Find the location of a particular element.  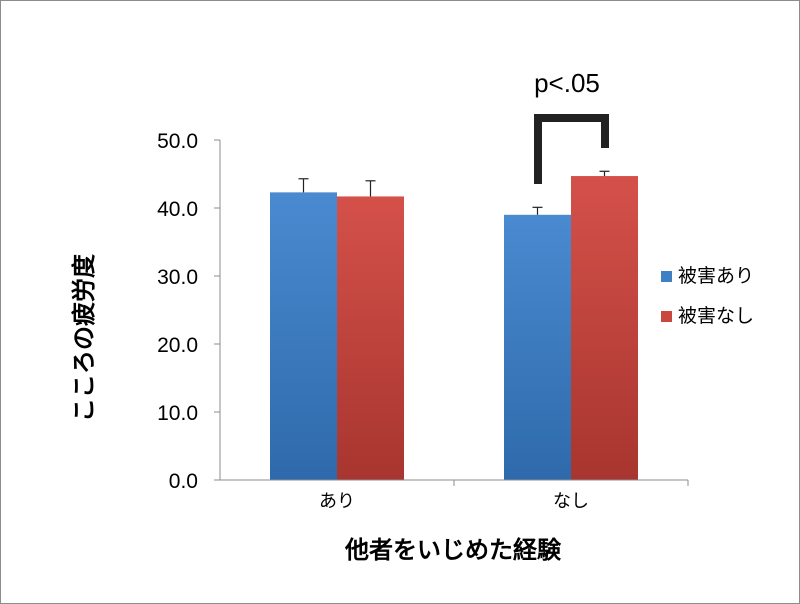

x-axis-title: 他者をいじめた経験 is located at coordinates (453, 550).